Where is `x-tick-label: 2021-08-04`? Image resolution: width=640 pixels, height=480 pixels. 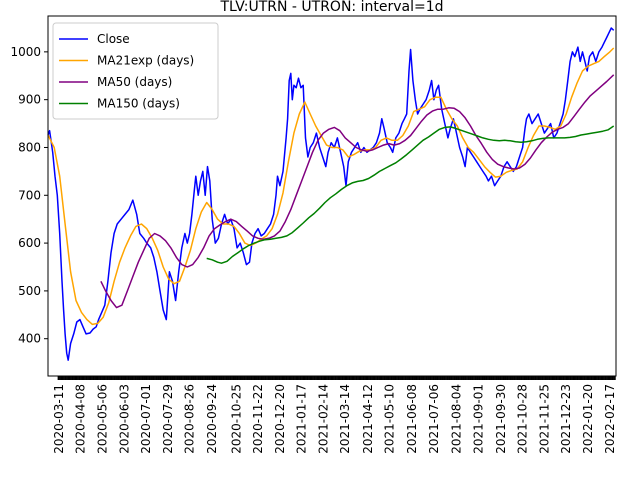 x-tick-label: 2021-08-04 is located at coordinates (456, 419).